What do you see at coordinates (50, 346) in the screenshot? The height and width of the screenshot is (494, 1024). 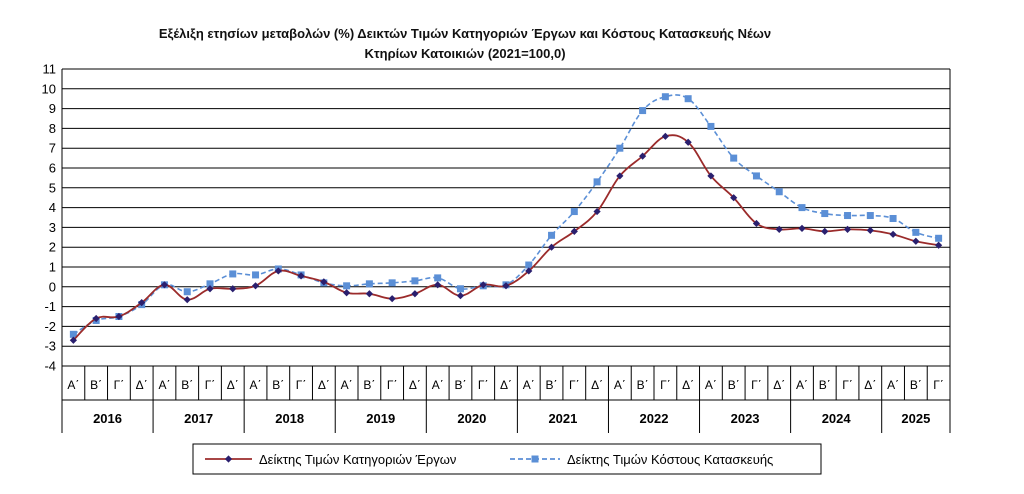 I see `y-tick-label: -3` at bounding box center [50, 346].